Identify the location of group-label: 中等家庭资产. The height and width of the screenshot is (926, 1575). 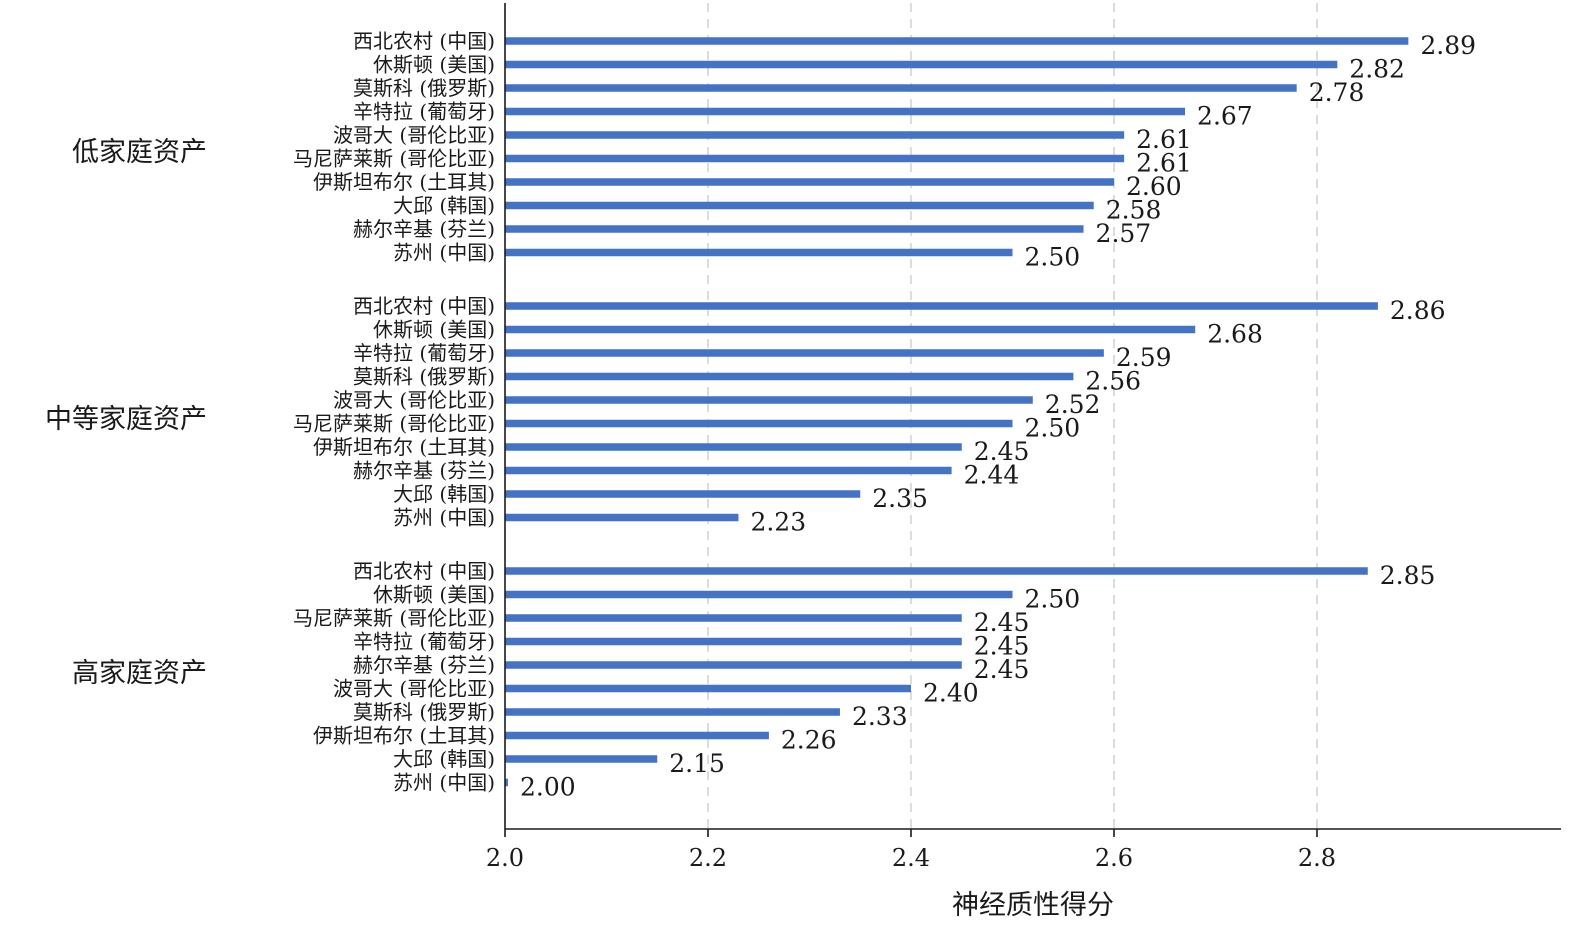
(126, 419).